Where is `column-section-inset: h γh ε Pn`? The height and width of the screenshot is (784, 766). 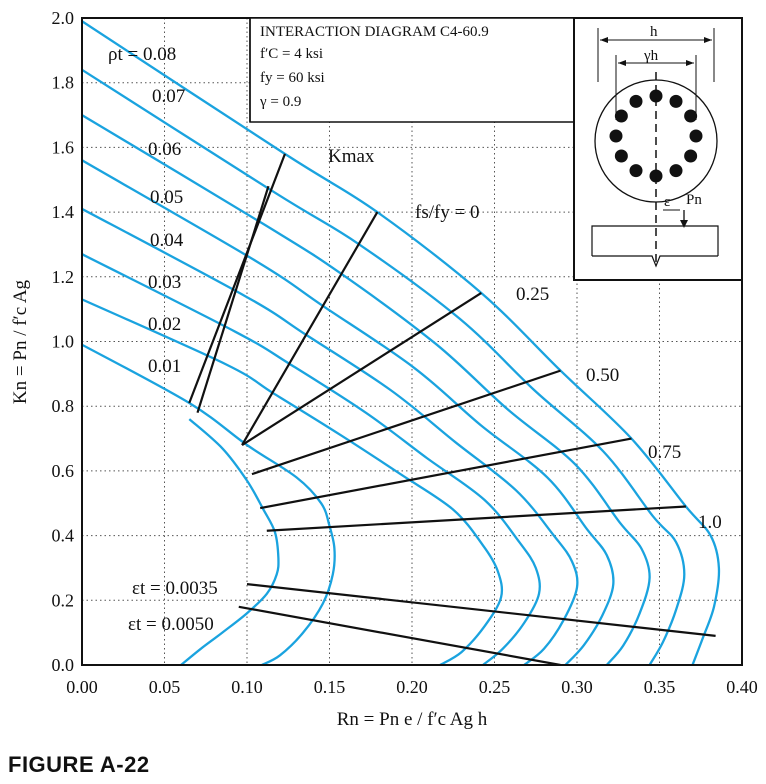
column-section-inset: h γh ε Pn is located at coordinates (658, 149).